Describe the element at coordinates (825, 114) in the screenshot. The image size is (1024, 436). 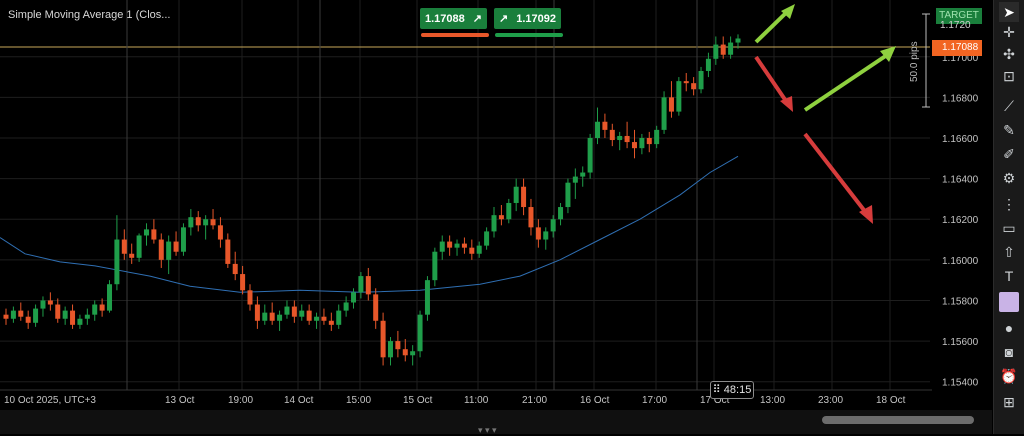
I see `projection-arrows` at that location.